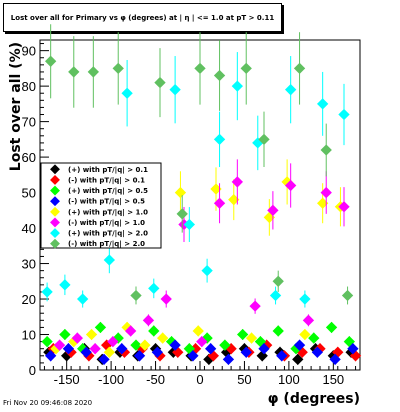  What do you see at coordinates (244, 379) in the screenshot?
I see `x-tick-label: 50` at bounding box center [244, 379].